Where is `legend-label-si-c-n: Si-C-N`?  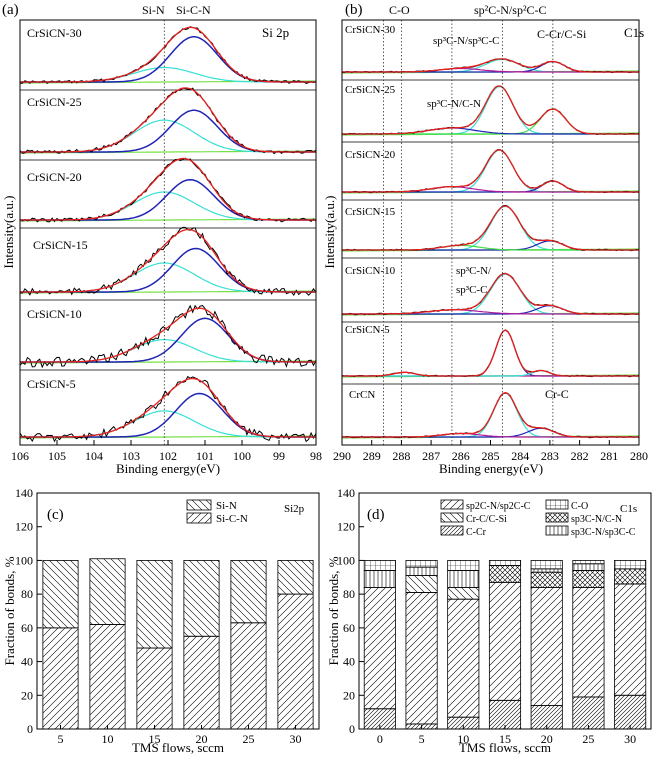
legend-label-si-c-n: Si-C-N is located at coordinates (232, 519).